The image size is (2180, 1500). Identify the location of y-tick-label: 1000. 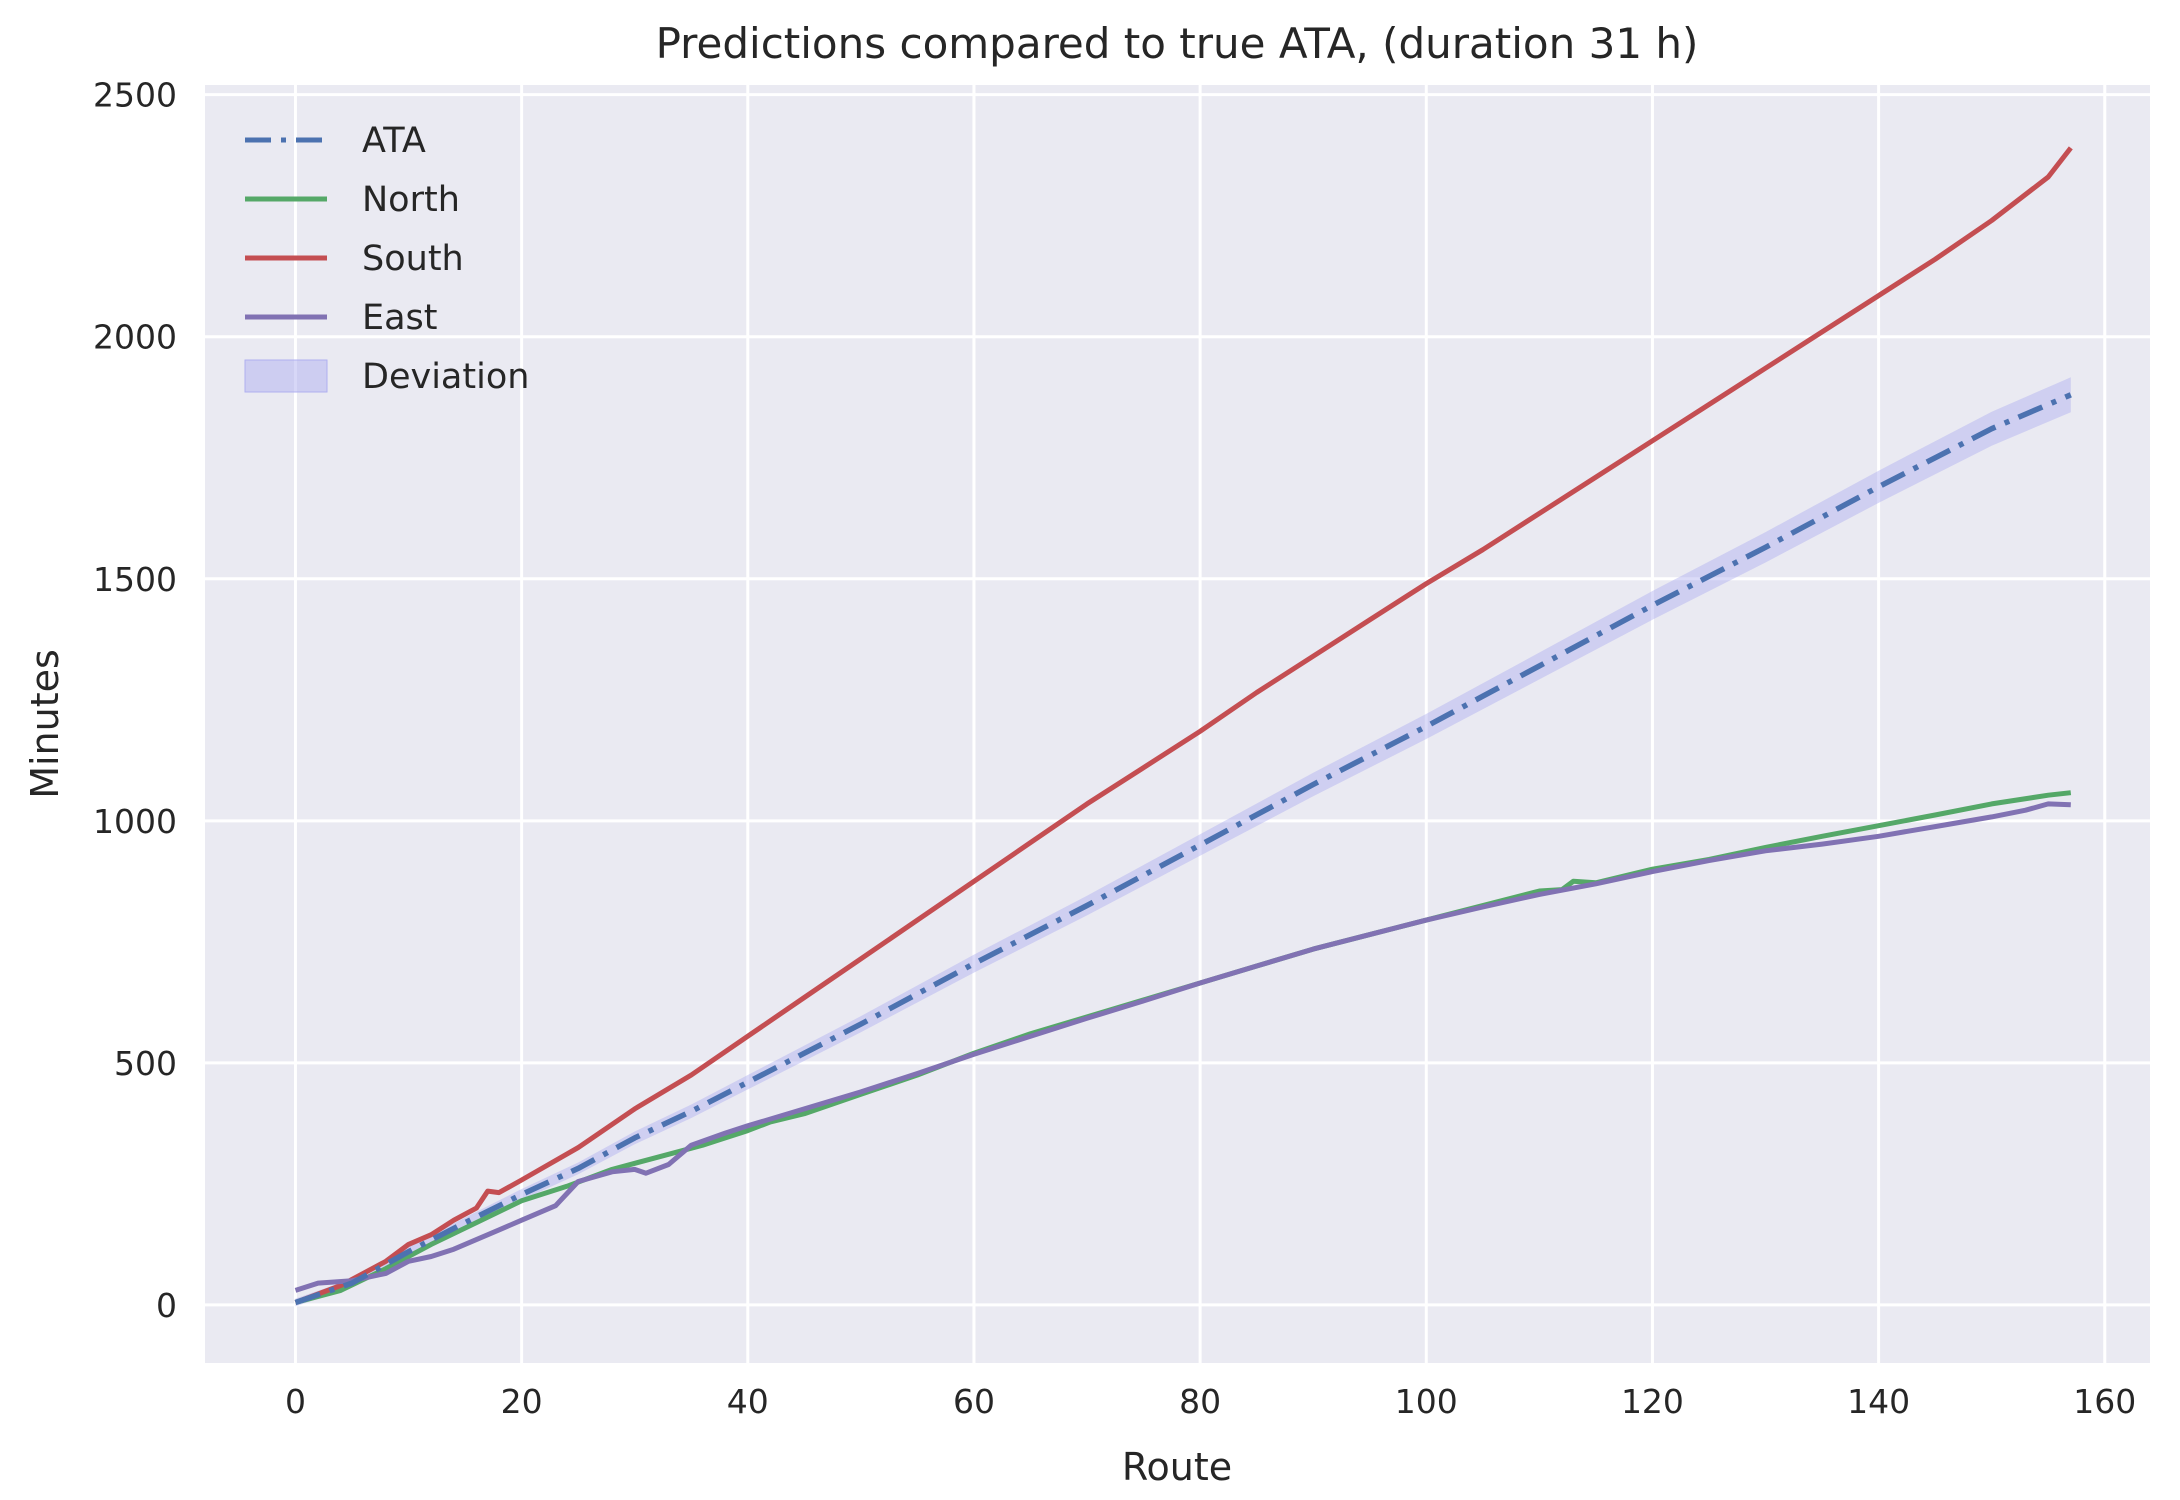
(135, 821).